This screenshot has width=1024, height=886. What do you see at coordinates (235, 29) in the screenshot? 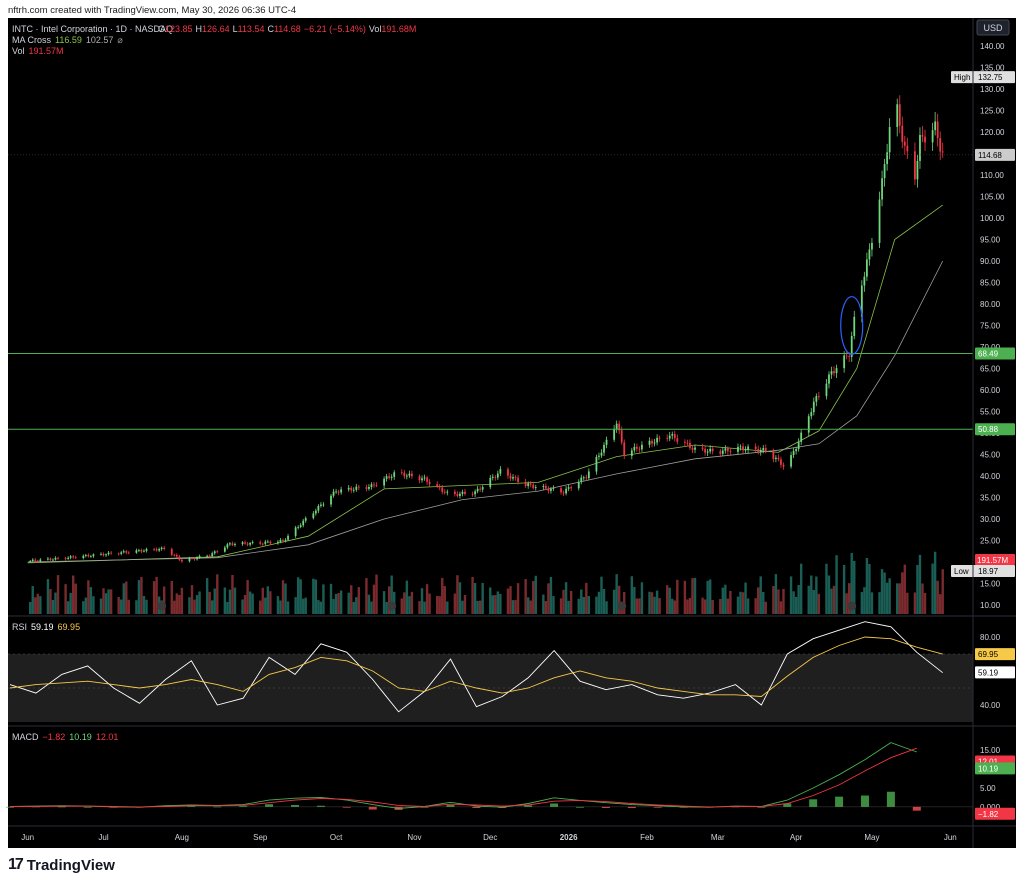
I see `legend-low-label: L` at bounding box center [235, 29].